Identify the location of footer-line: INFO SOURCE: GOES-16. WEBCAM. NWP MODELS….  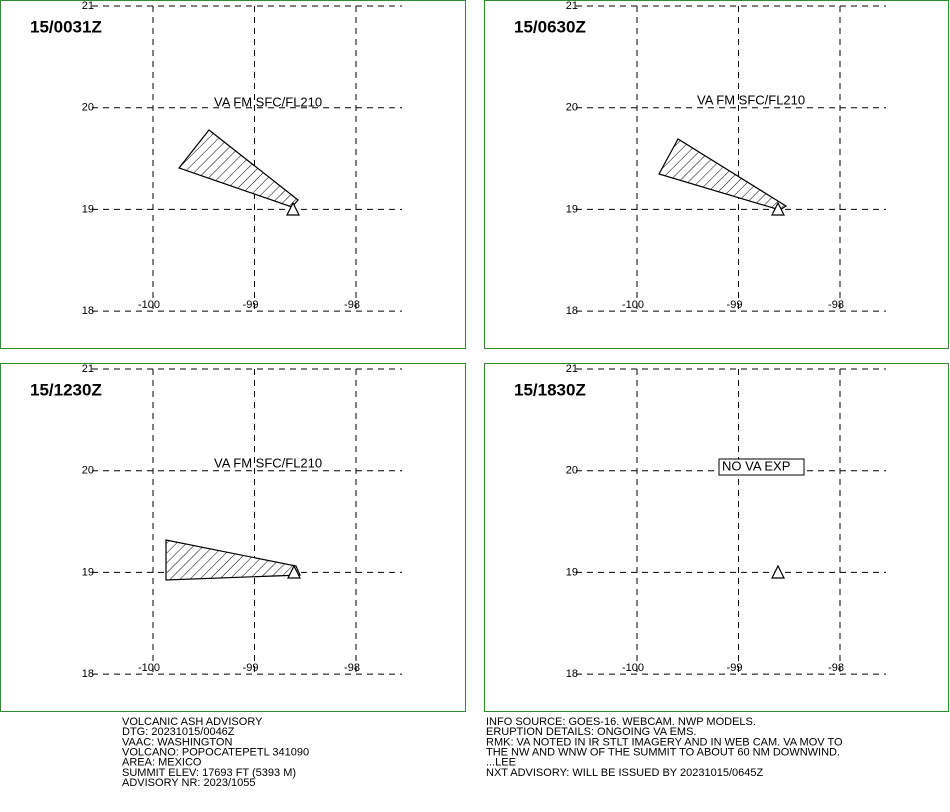
(621, 722).